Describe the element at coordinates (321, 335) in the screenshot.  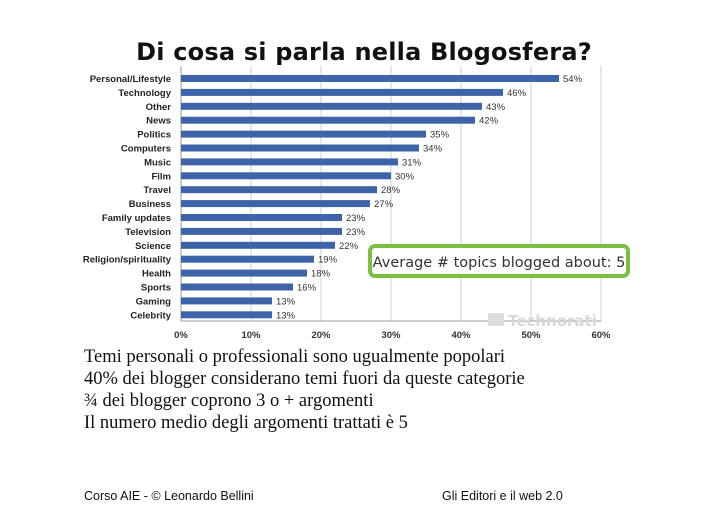
I see `x-tick-label: 20%` at that location.